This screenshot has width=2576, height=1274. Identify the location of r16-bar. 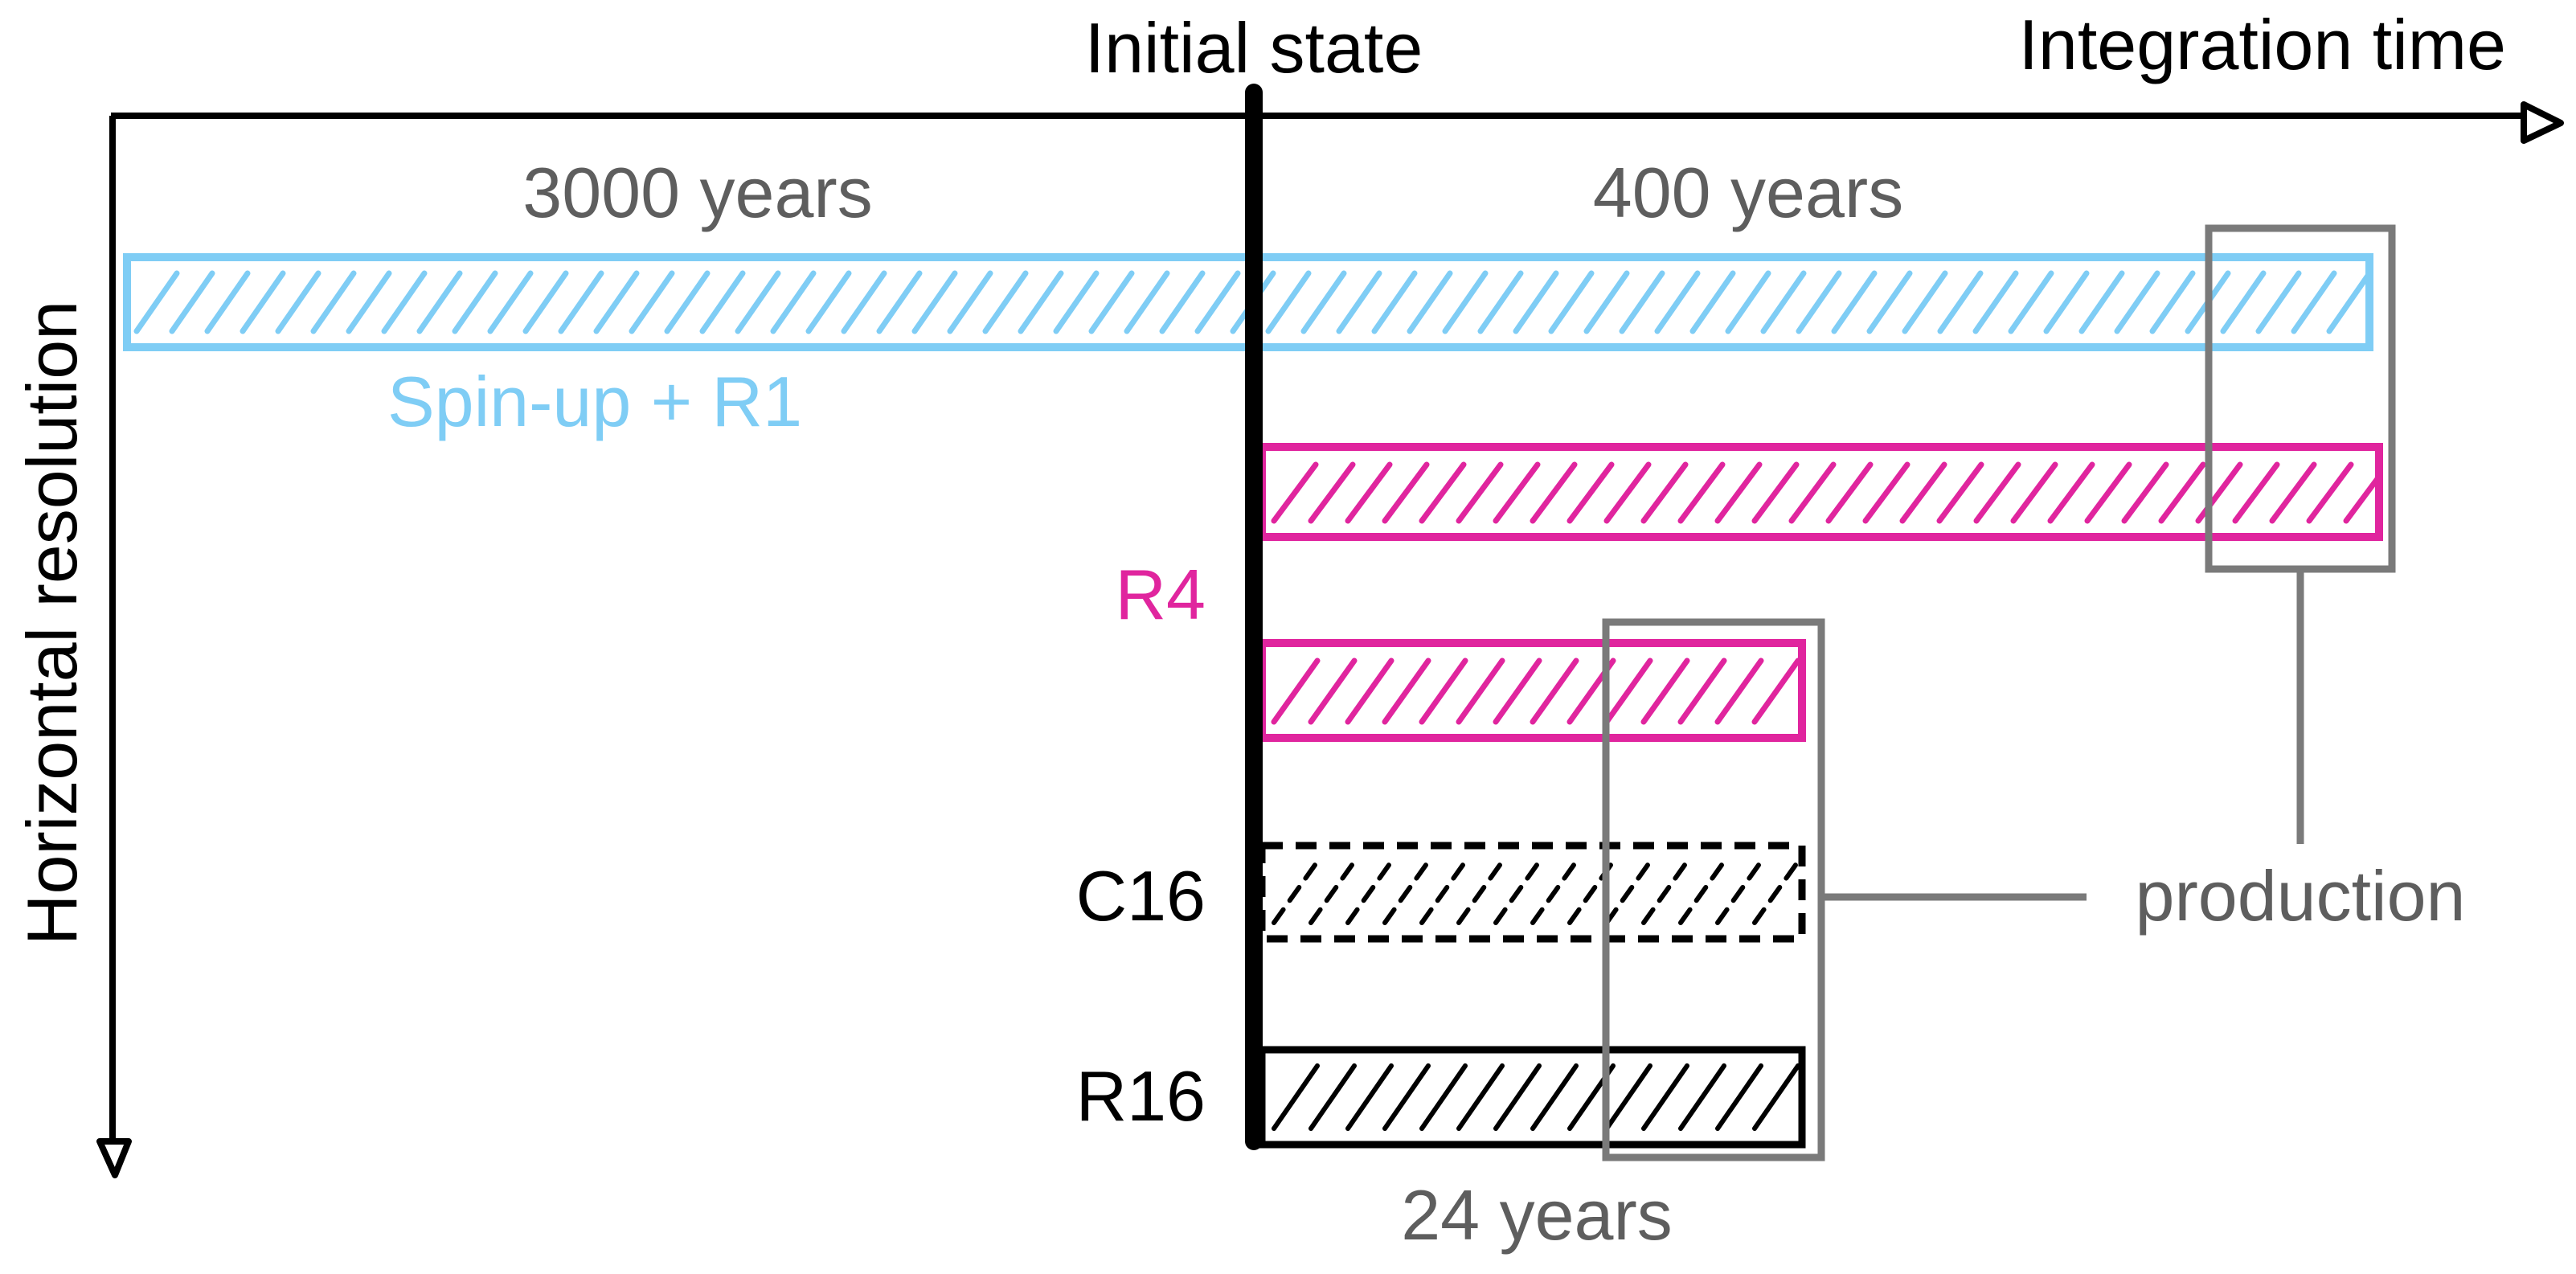
(1532, 1097).